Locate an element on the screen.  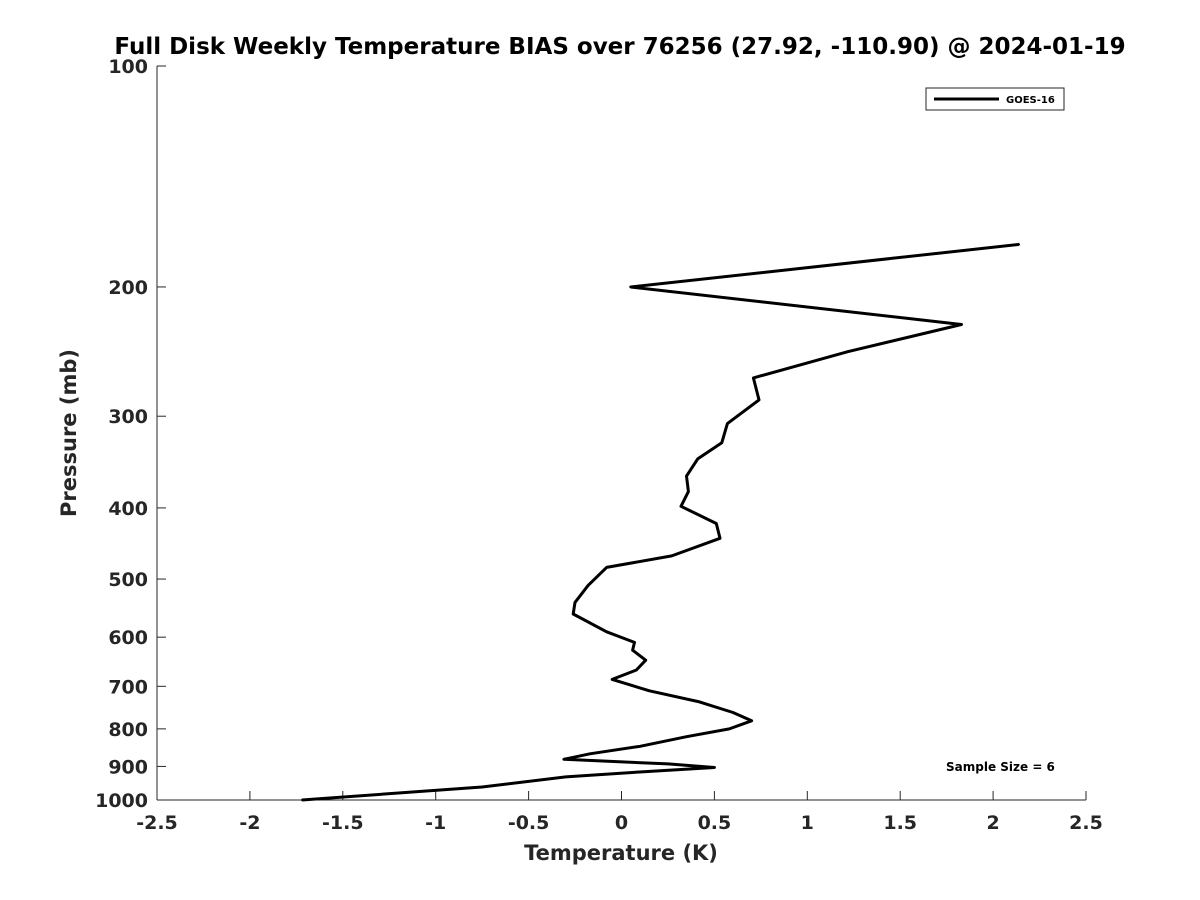
x-axis-label: Temperature (K) is located at coordinates (621, 853).